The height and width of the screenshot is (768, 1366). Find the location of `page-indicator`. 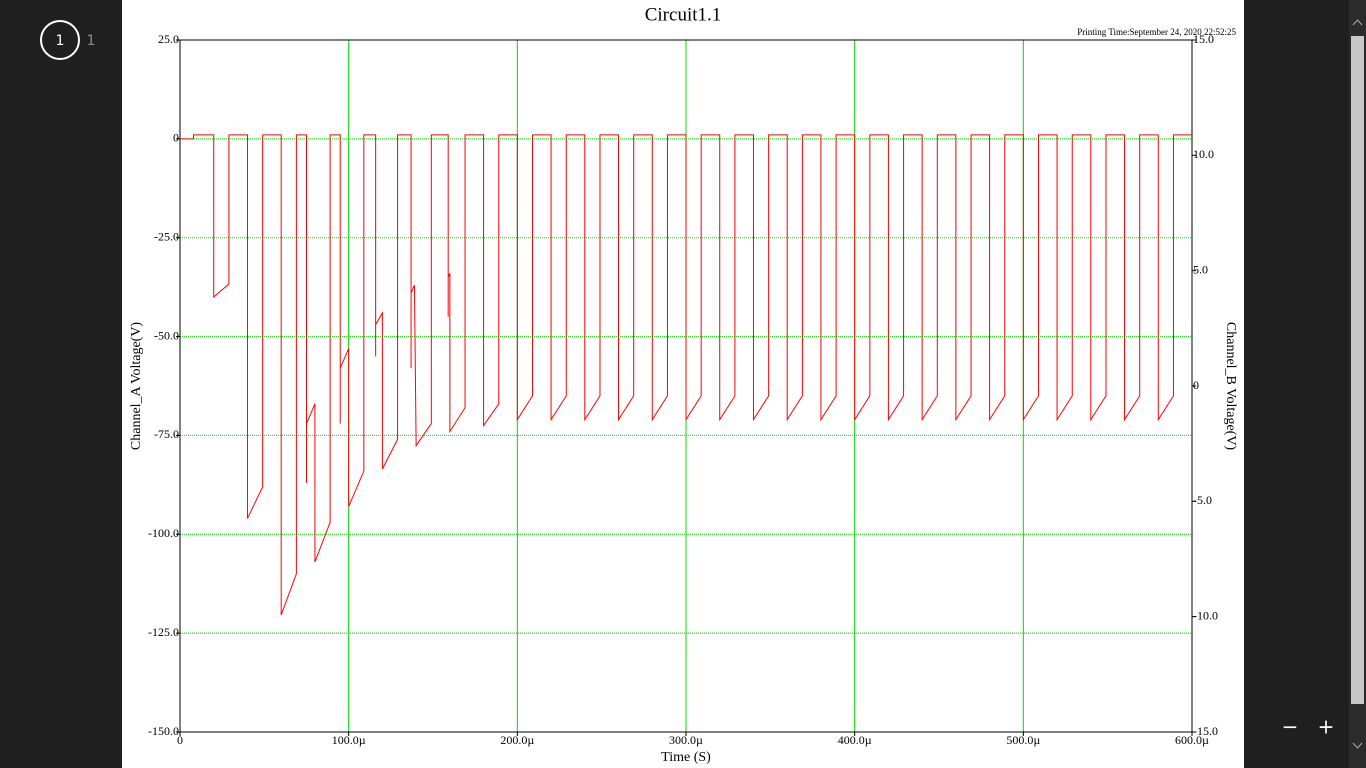

page-indicator is located at coordinates (60, 40).